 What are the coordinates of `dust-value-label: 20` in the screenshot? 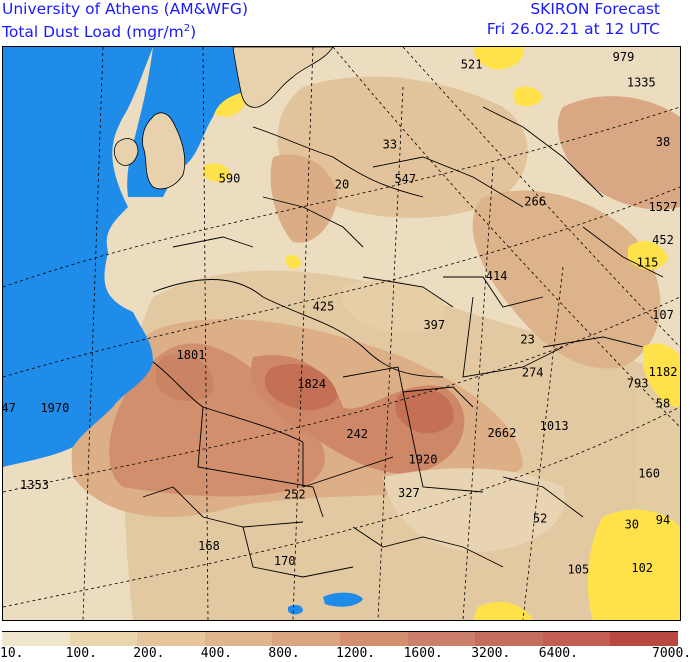 It's located at (342, 185).